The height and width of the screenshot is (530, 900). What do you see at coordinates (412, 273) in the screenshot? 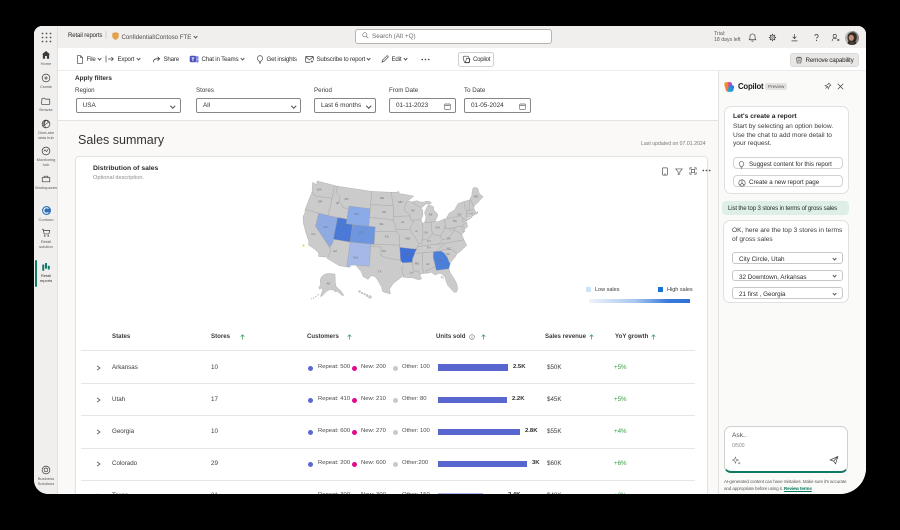
I see `svg-text: LA` at bounding box center [412, 273].